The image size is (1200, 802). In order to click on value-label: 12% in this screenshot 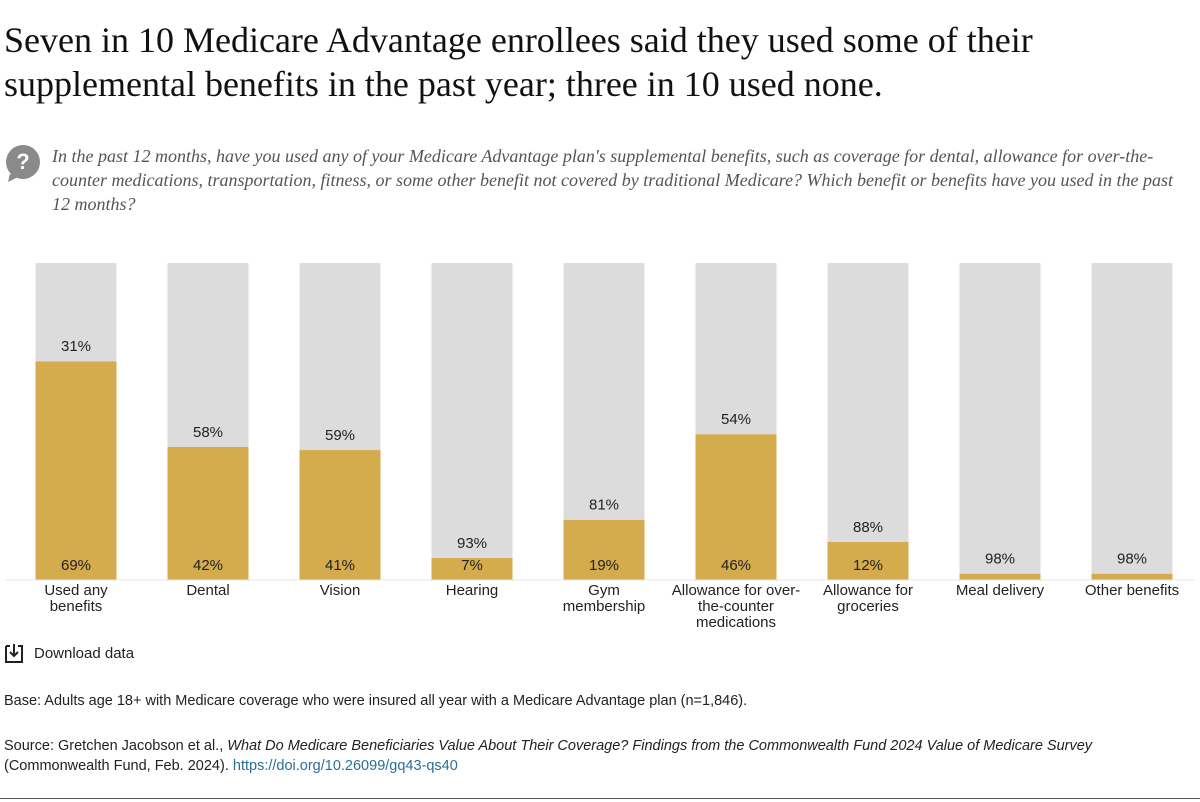, I will do `click(868, 565)`.